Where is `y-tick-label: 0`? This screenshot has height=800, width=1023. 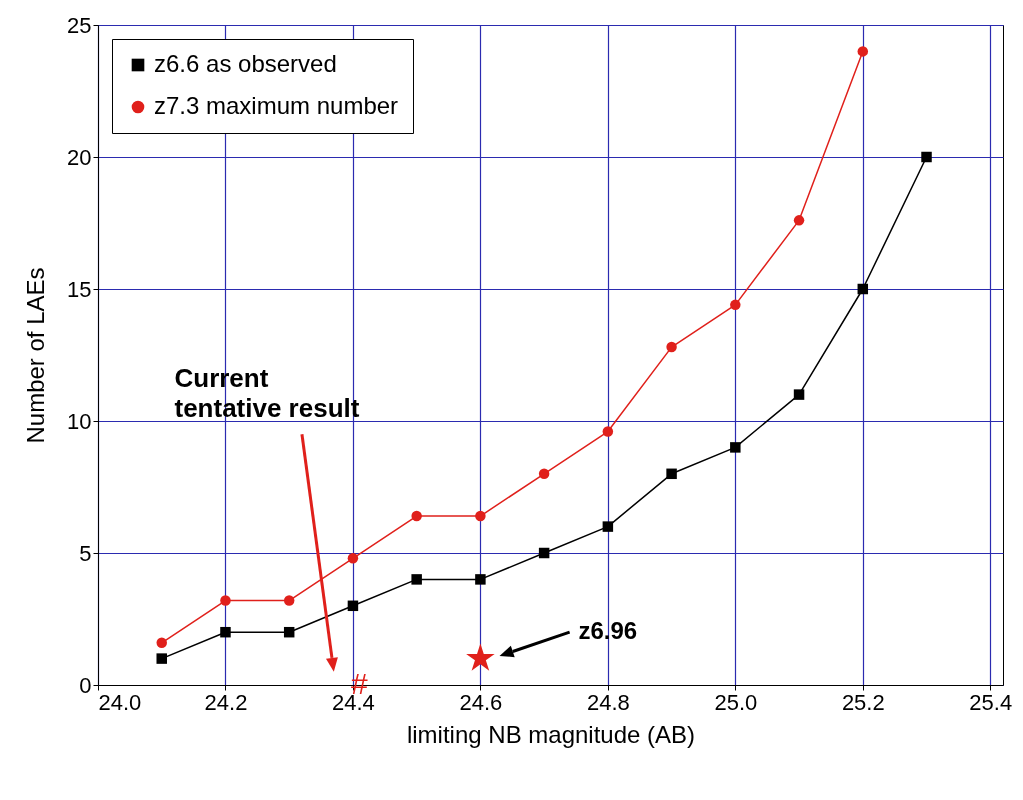 y-tick-label: 0 is located at coordinates (85, 685).